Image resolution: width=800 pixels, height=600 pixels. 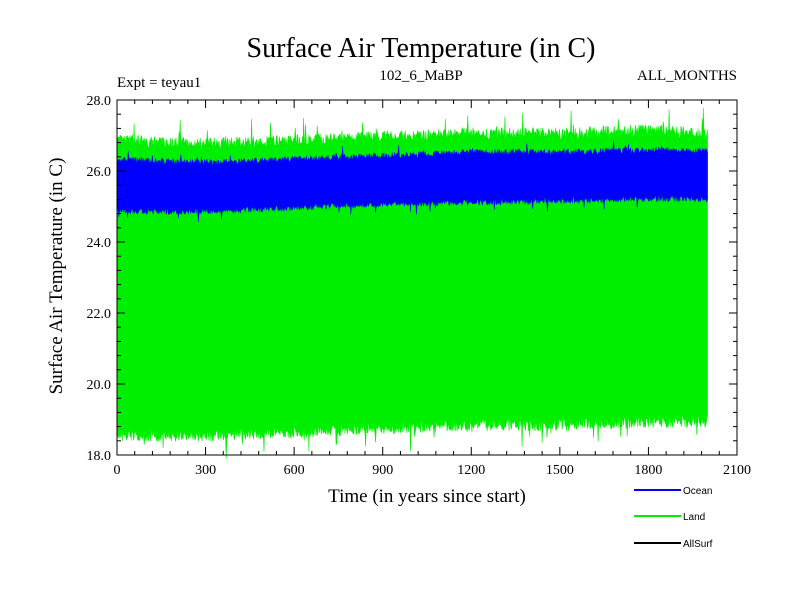 I want to click on x-axis-label: Time (in years since start), so click(x=427, y=496).